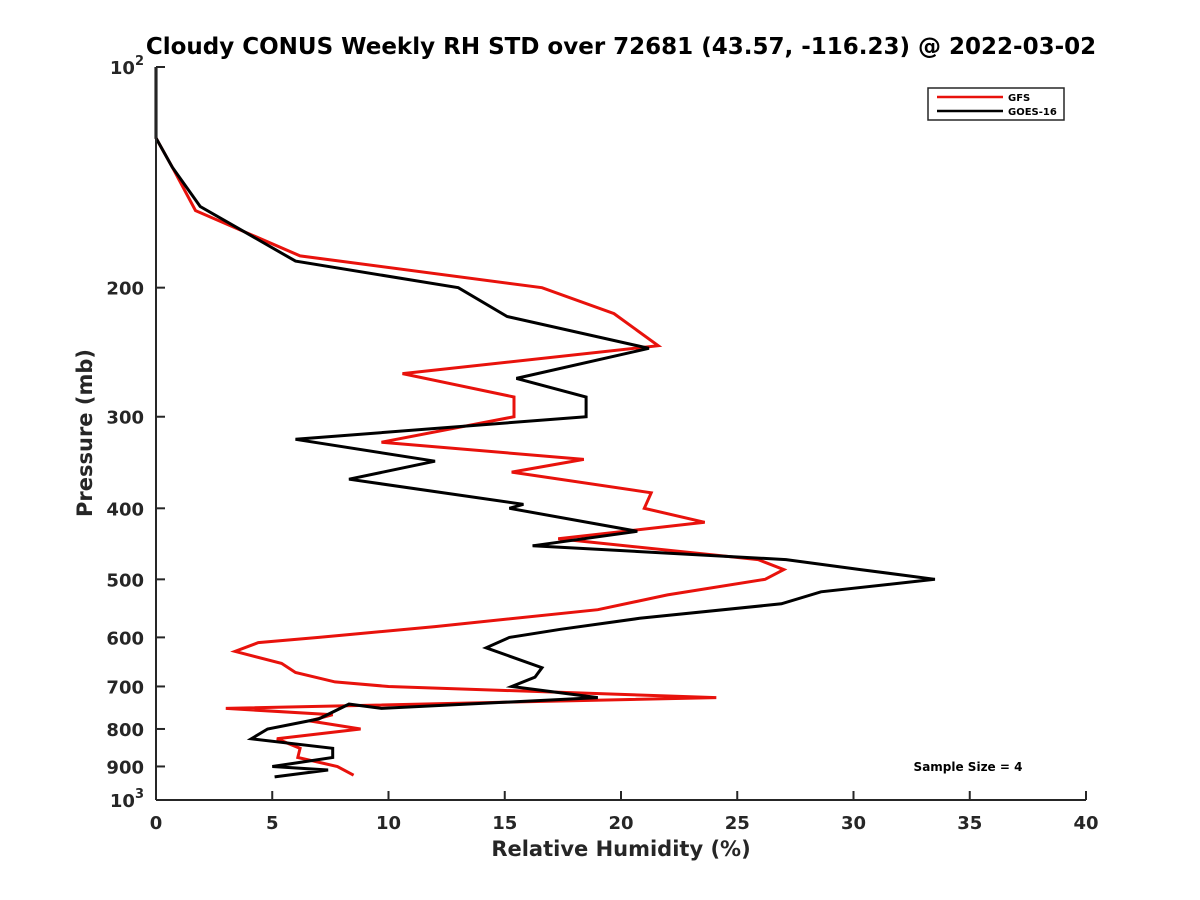 This screenshot has height=900, width=1200. I want to click on y-tick-base: 500, so click(125, 580).